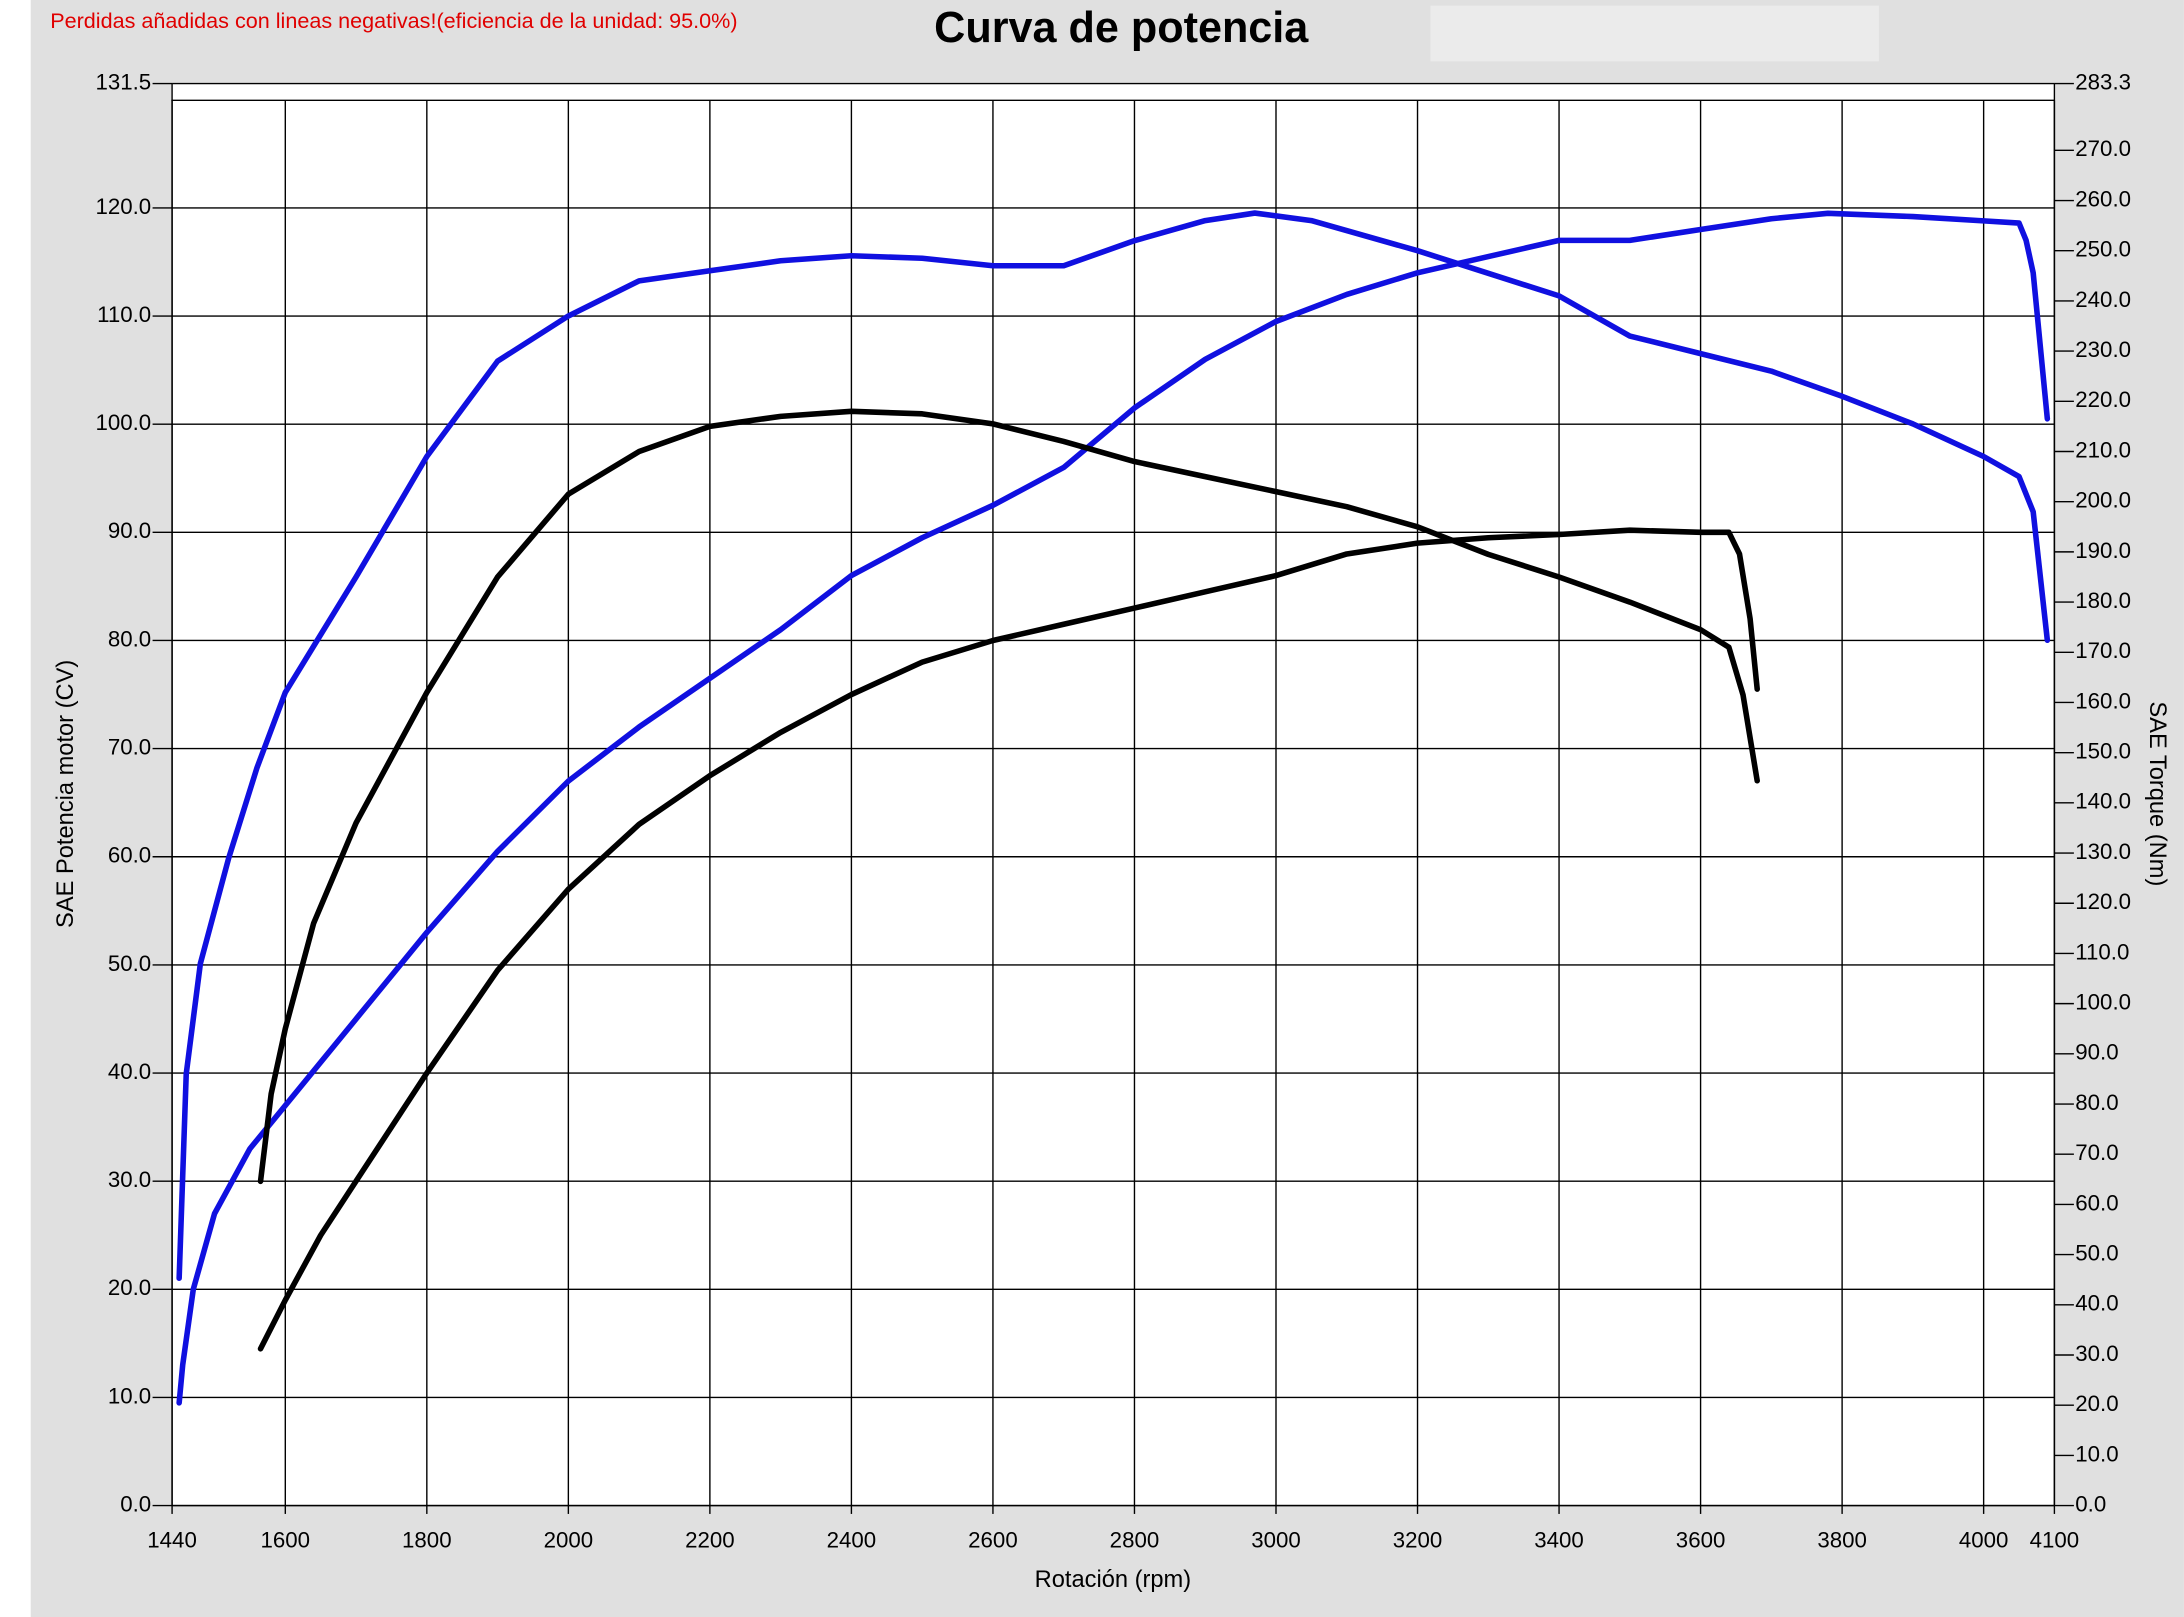 This screenshot has width=2184, height=1617. I want to click on x-tick-label: 1600, so click(286, 1540).